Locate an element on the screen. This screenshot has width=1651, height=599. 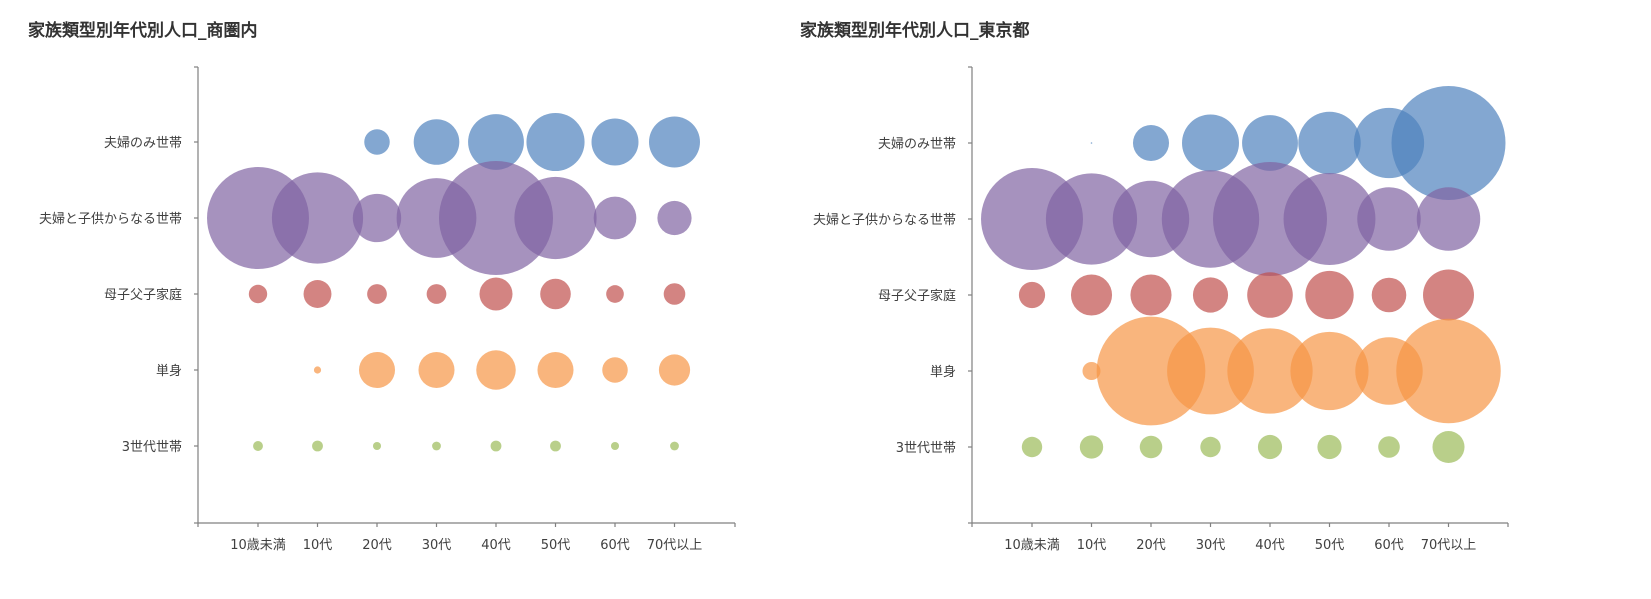
chart-title: 家族類型別年代別人口_商圏内 is located at coordinates (143, 30).